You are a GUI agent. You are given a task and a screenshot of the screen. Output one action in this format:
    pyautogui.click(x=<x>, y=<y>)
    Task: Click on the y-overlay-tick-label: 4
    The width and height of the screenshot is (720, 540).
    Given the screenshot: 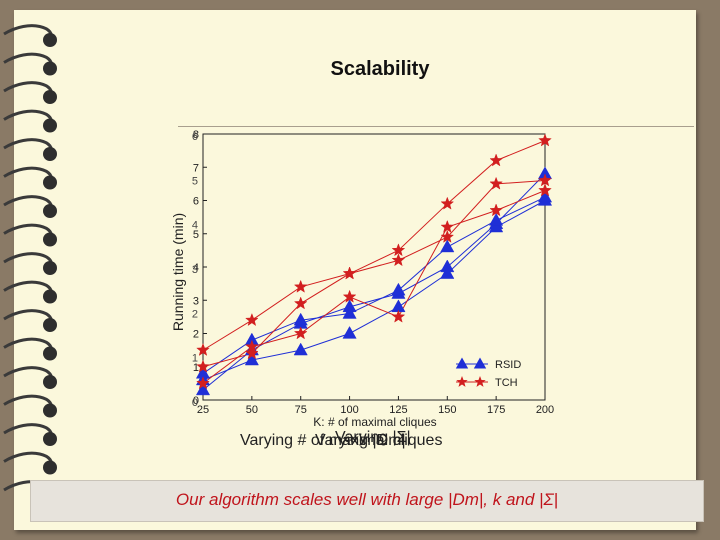 What is the action you would take?
    pyautogui.click(x=195, y=226)
    